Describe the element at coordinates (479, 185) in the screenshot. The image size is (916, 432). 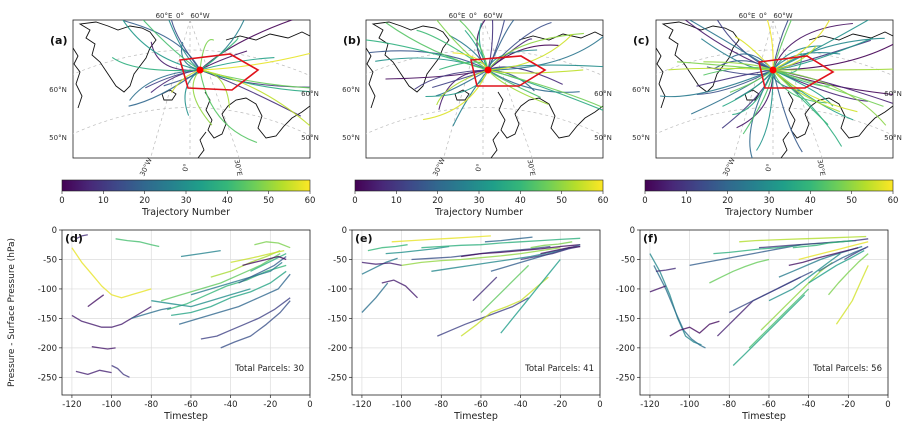
I see `colorbar` at that location.